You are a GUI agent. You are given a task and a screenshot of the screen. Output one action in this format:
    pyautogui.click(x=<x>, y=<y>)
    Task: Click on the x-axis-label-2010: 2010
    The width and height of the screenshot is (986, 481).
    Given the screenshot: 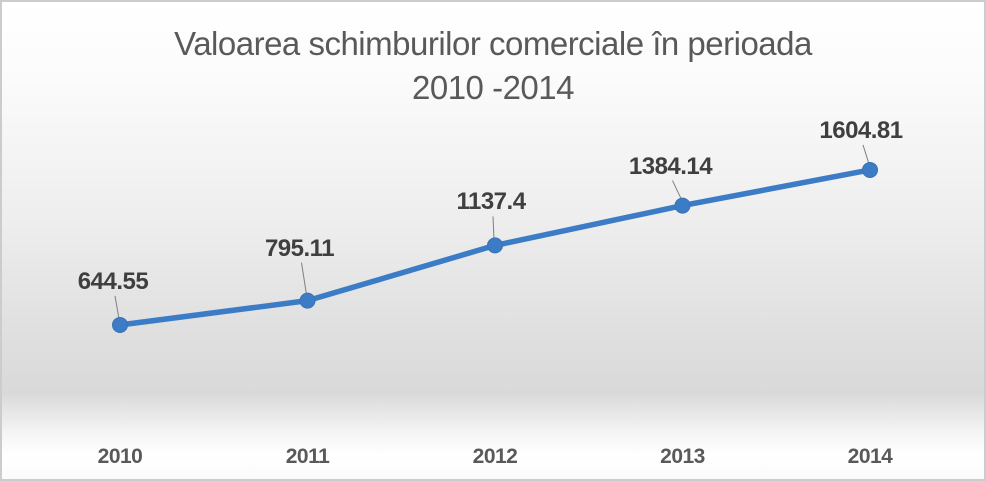 What is the action you would take?
    pyautogui.click(x=120, y=456)
    